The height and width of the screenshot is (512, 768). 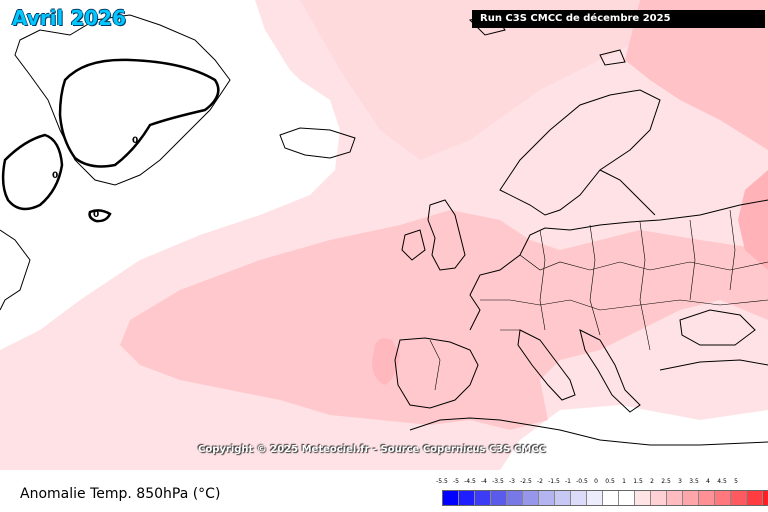 What do you see at coordinates (708, 481) in the screenshot?
I see `legend-label: 4` at bounding box center [708, 481].